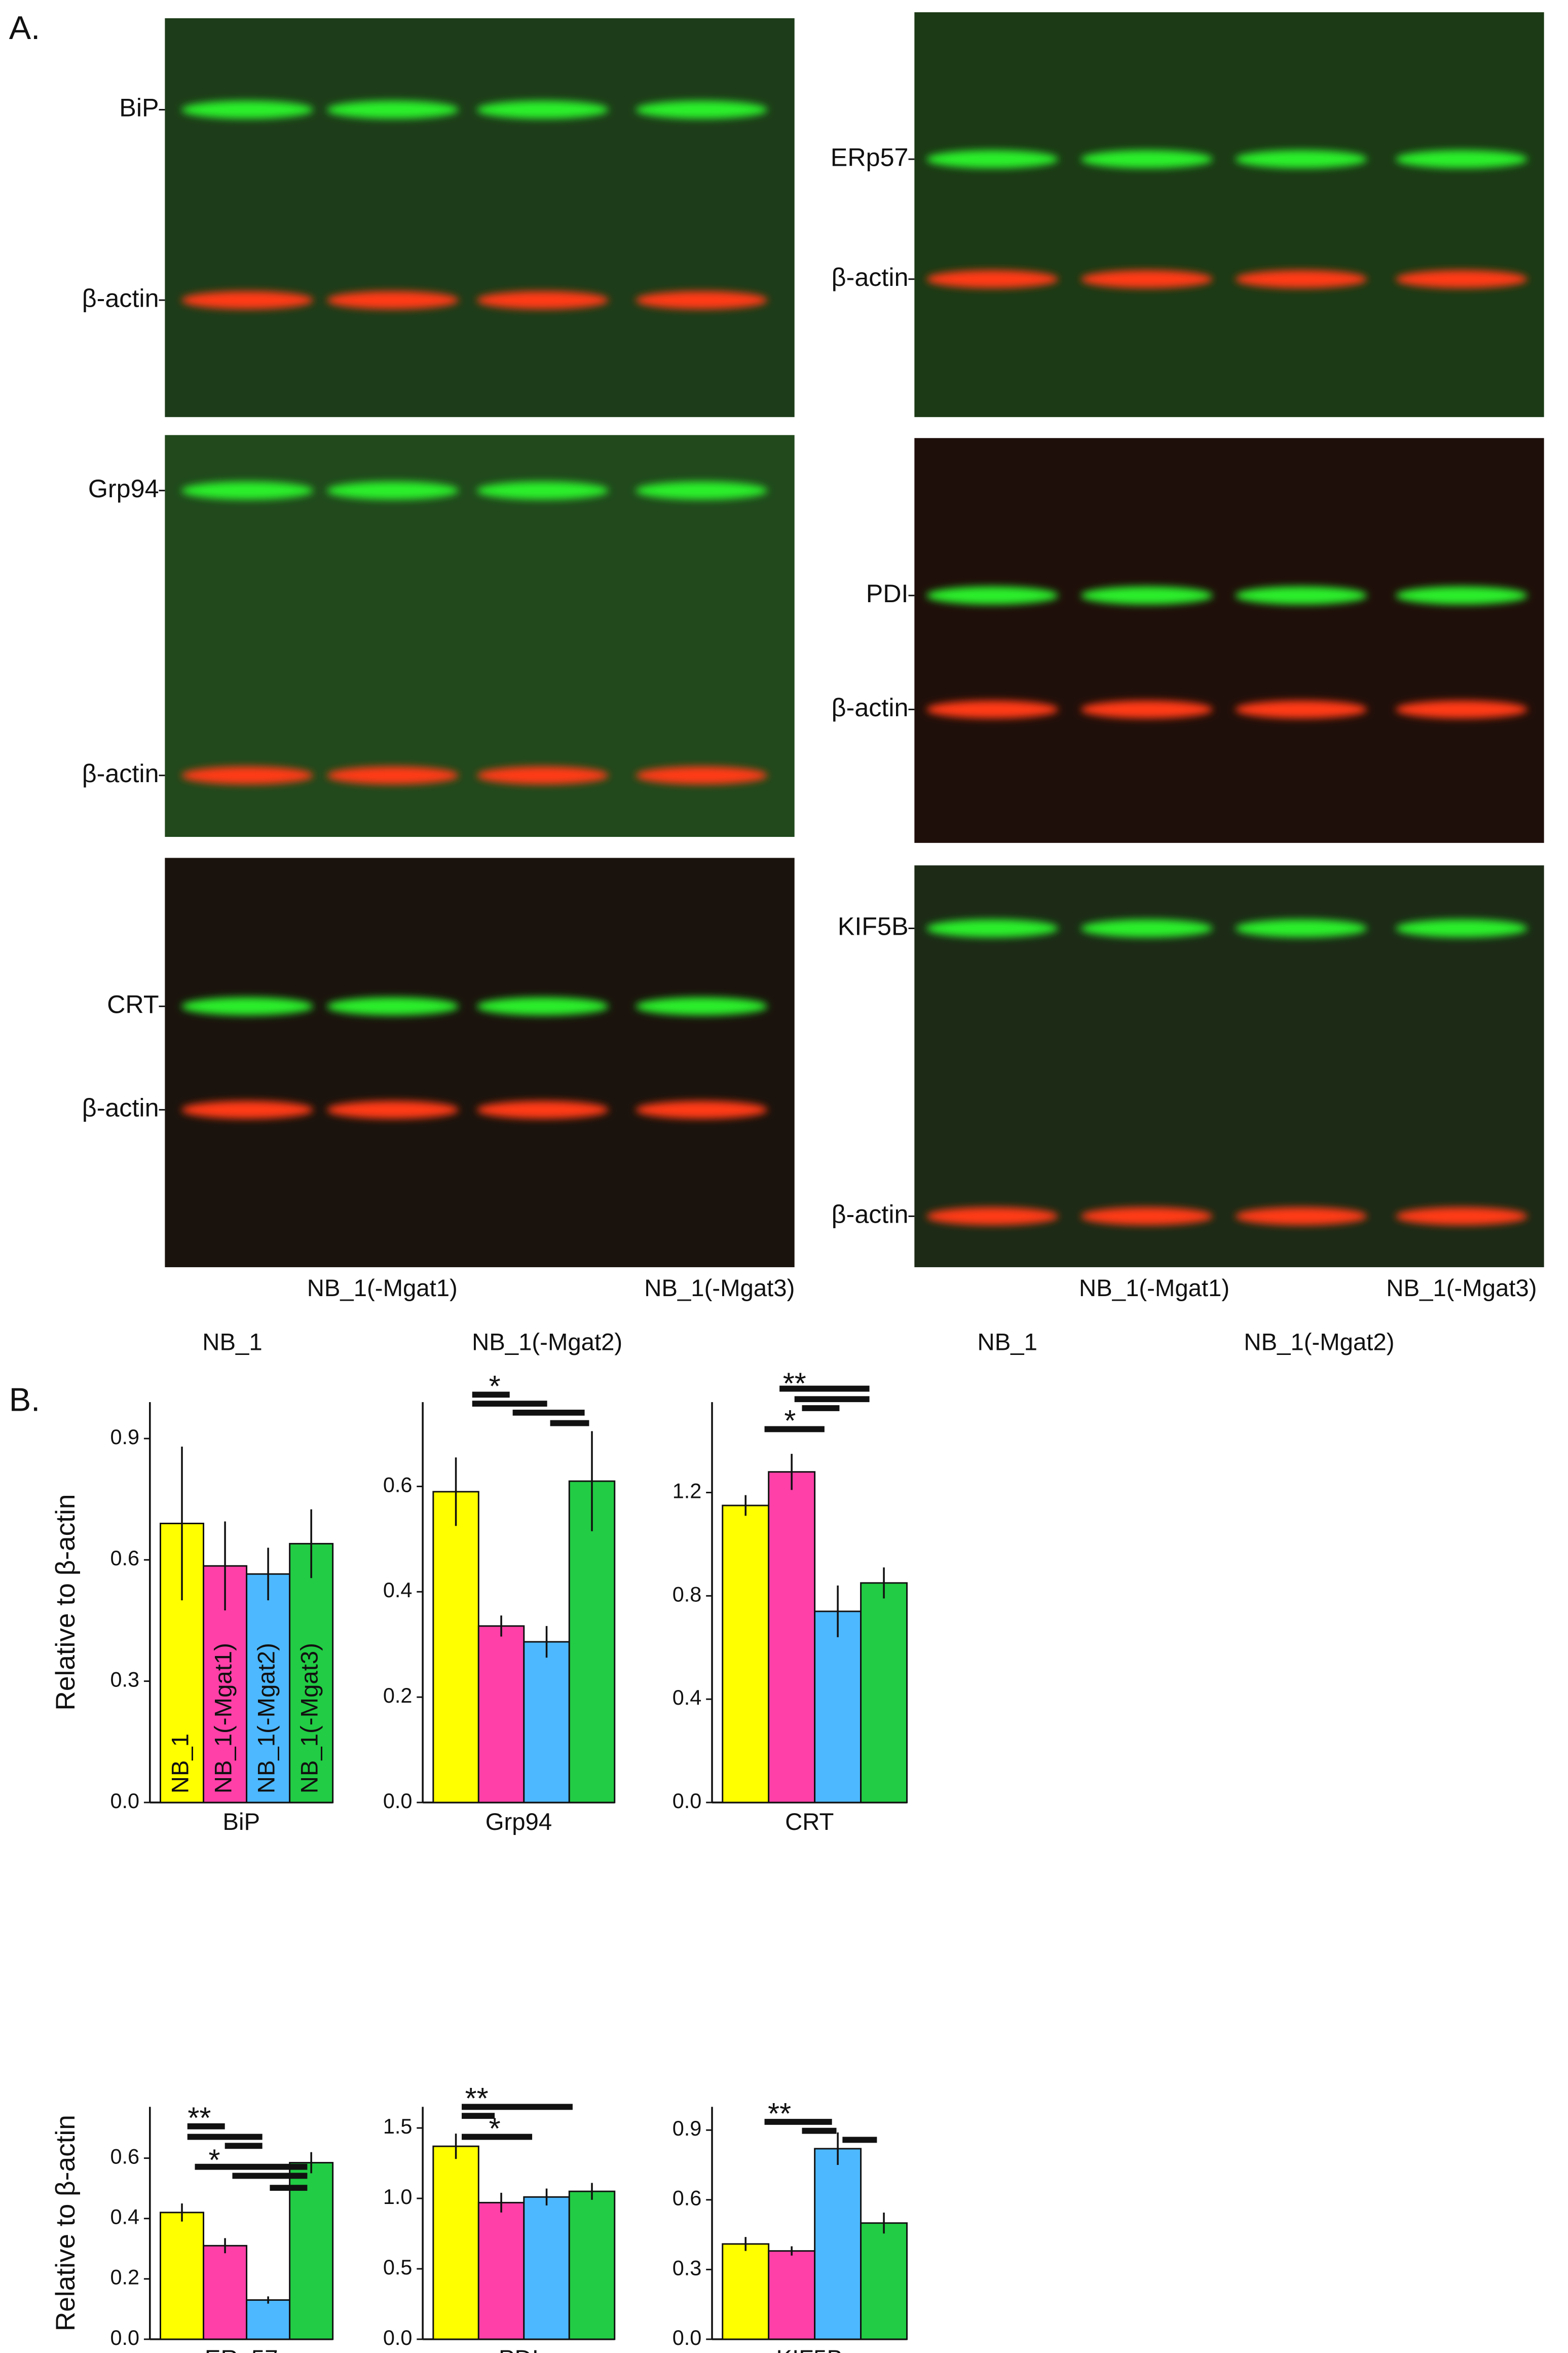 The image size is (1568, 2353). I want to click on blot-label: Grp94, so click(123, 489).